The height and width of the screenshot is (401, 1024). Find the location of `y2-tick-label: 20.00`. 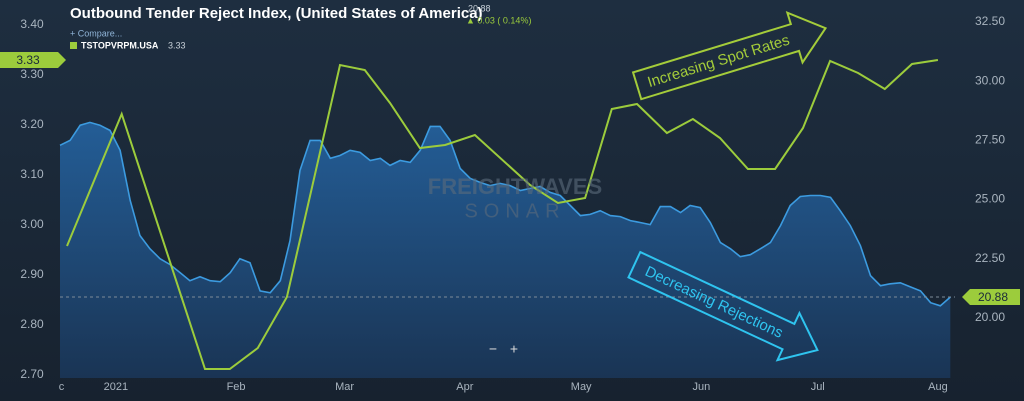

y2-tick-label: 20.00 is located at coordinates (990, 317).